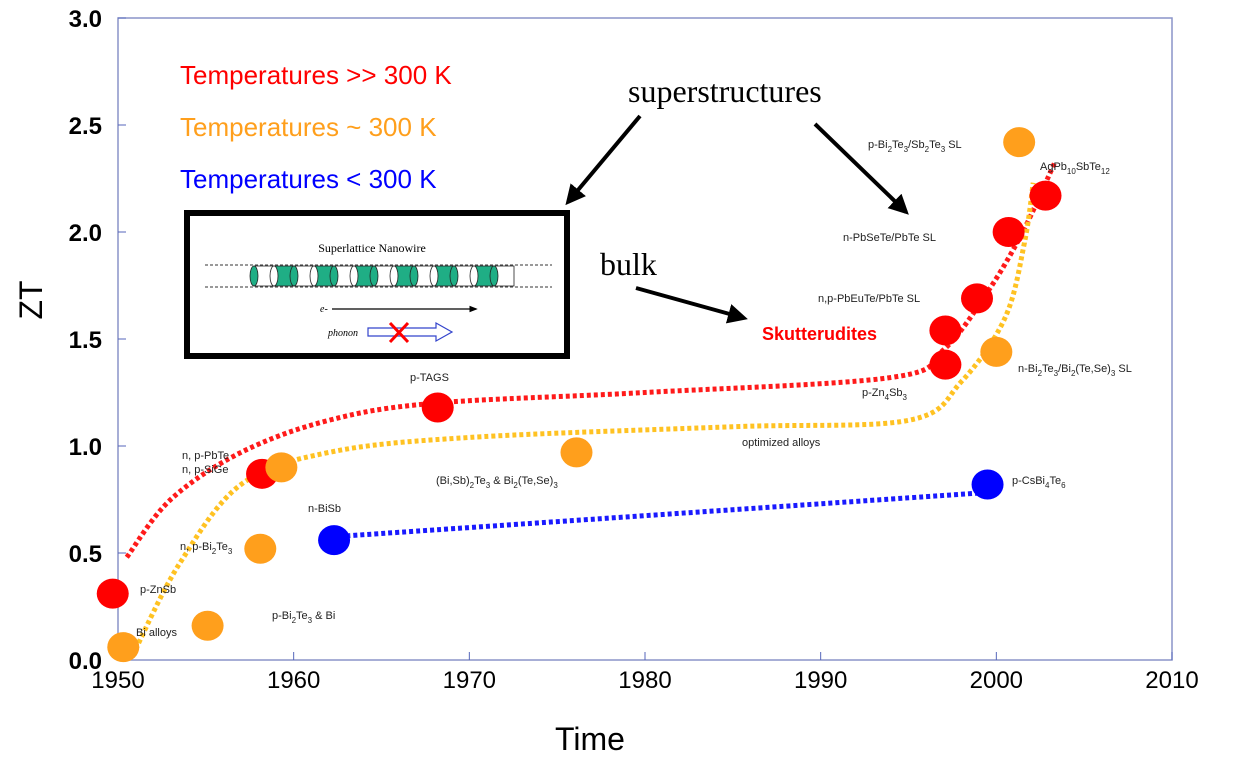  Describe the element at coordinates (382, 276) in the screenshot. I see `nanowire` at that location.